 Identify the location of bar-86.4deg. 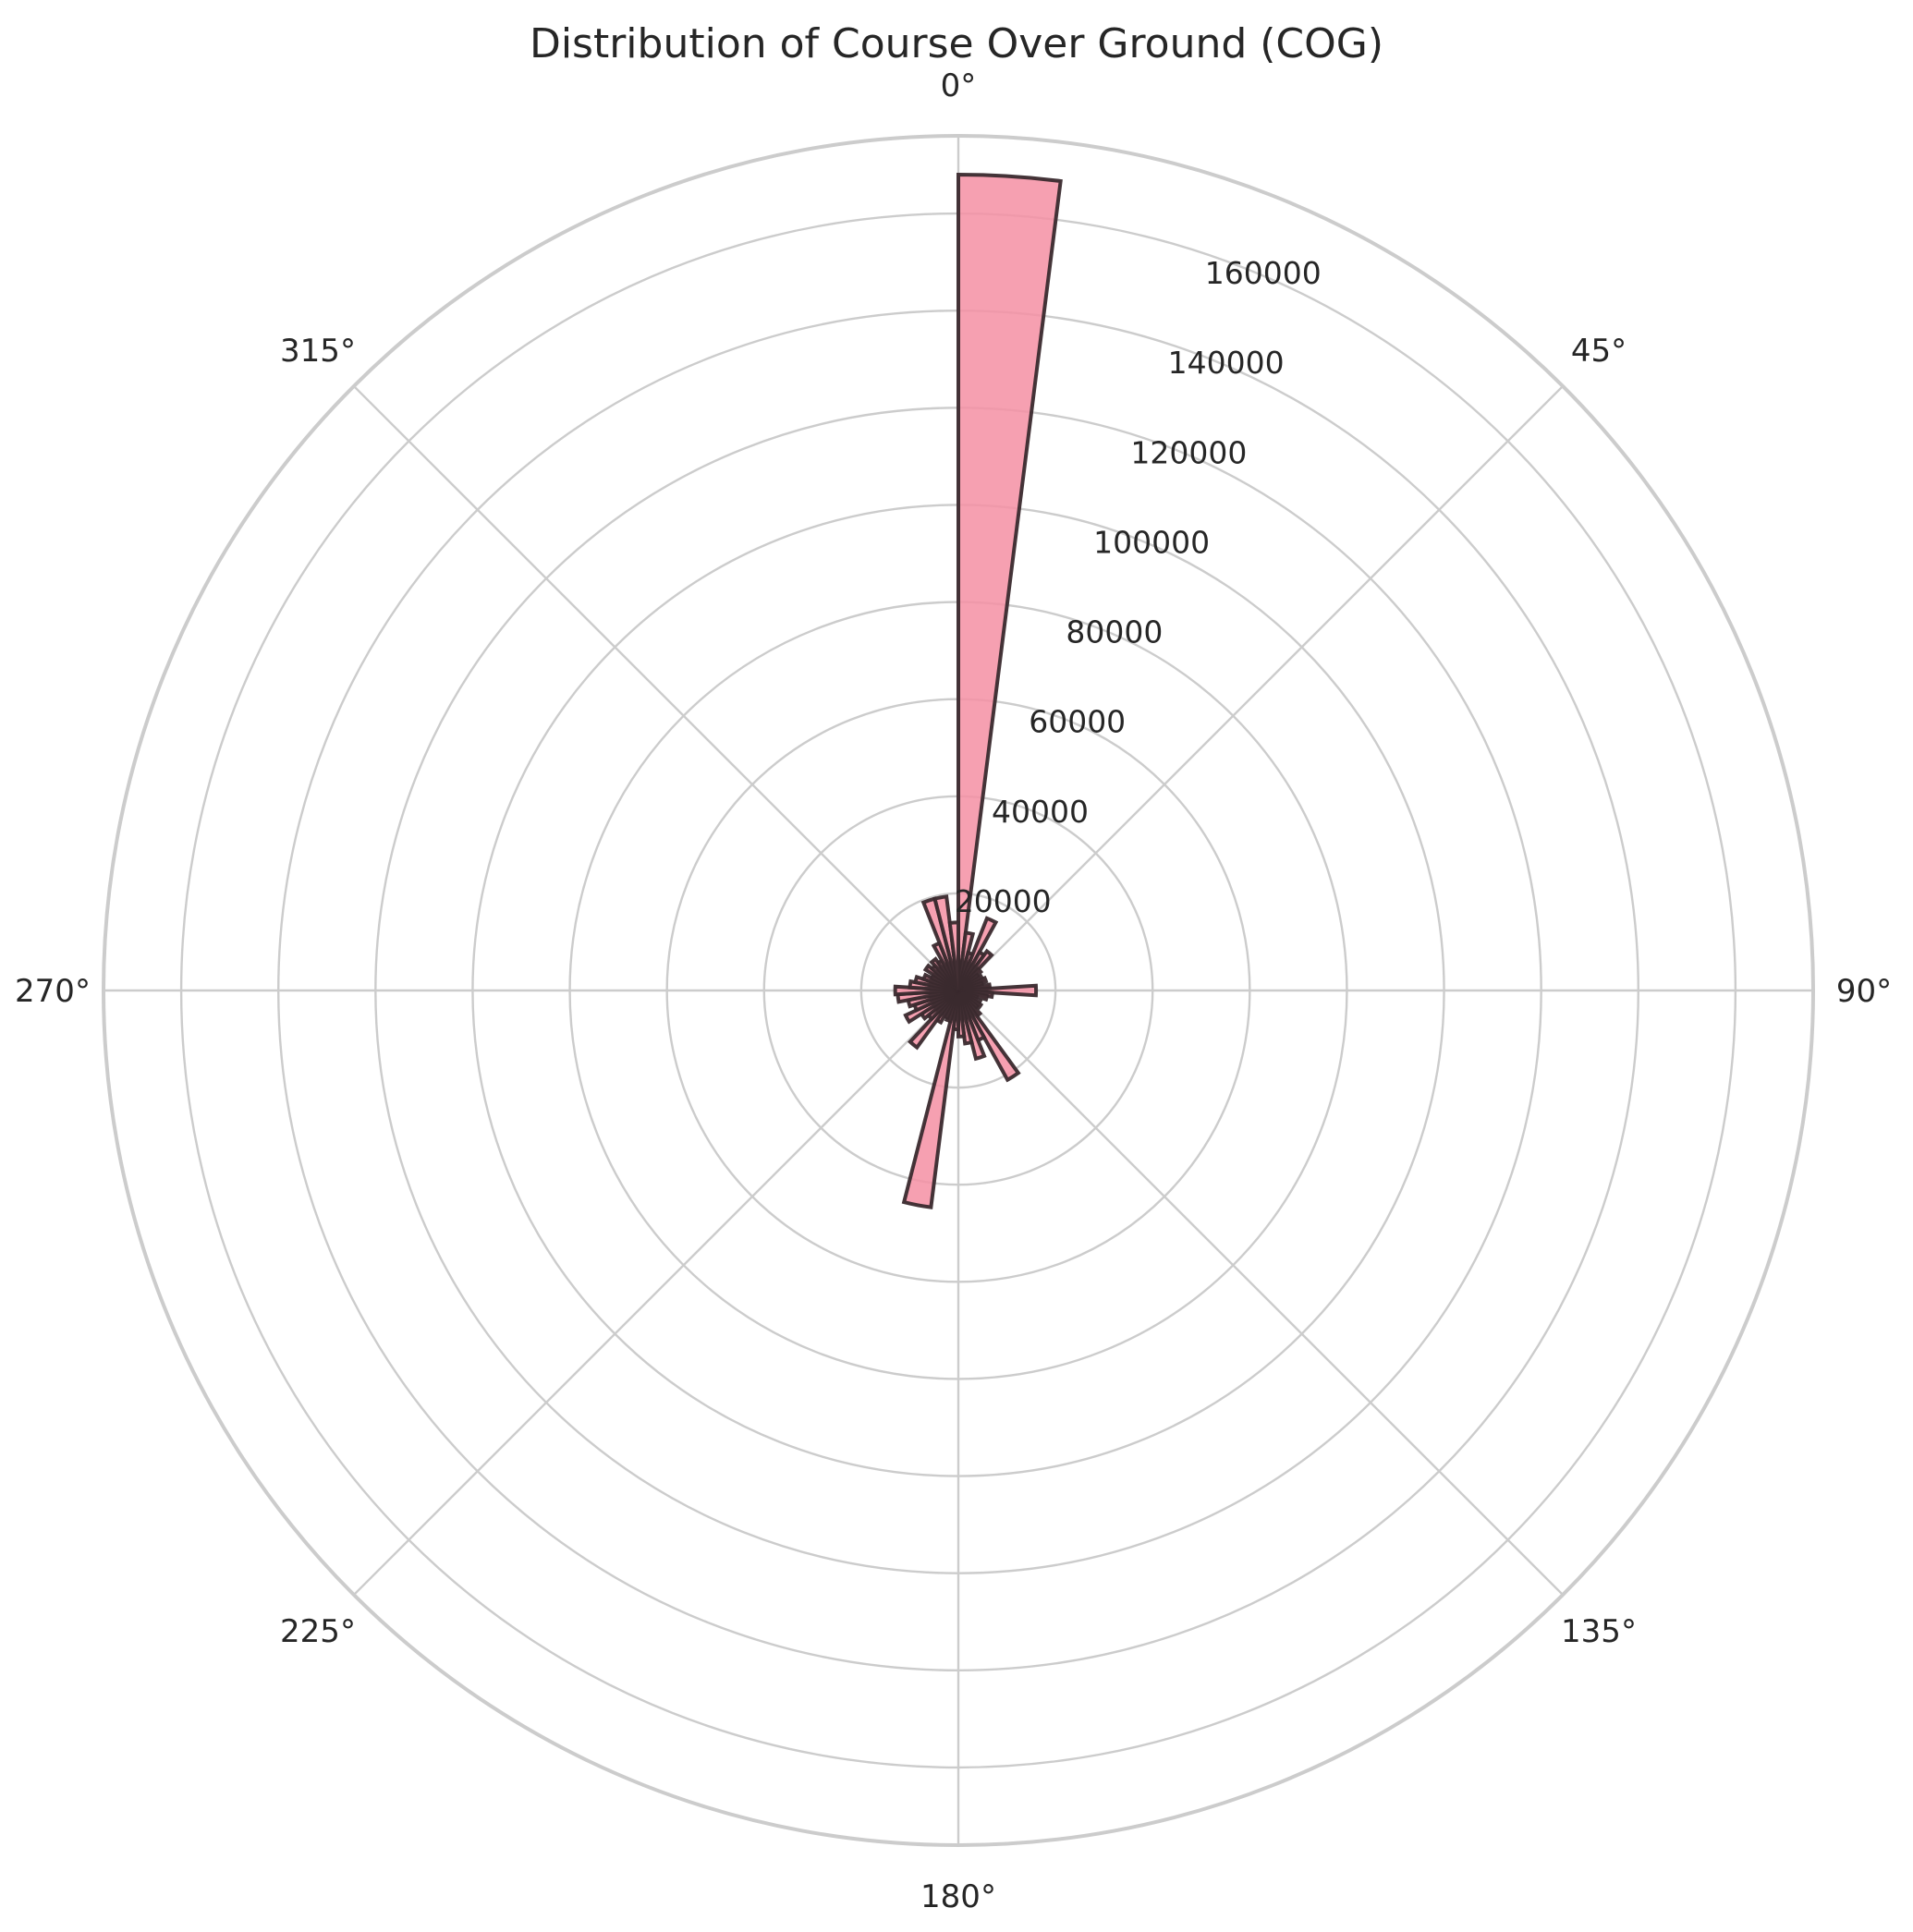
(998, 990).